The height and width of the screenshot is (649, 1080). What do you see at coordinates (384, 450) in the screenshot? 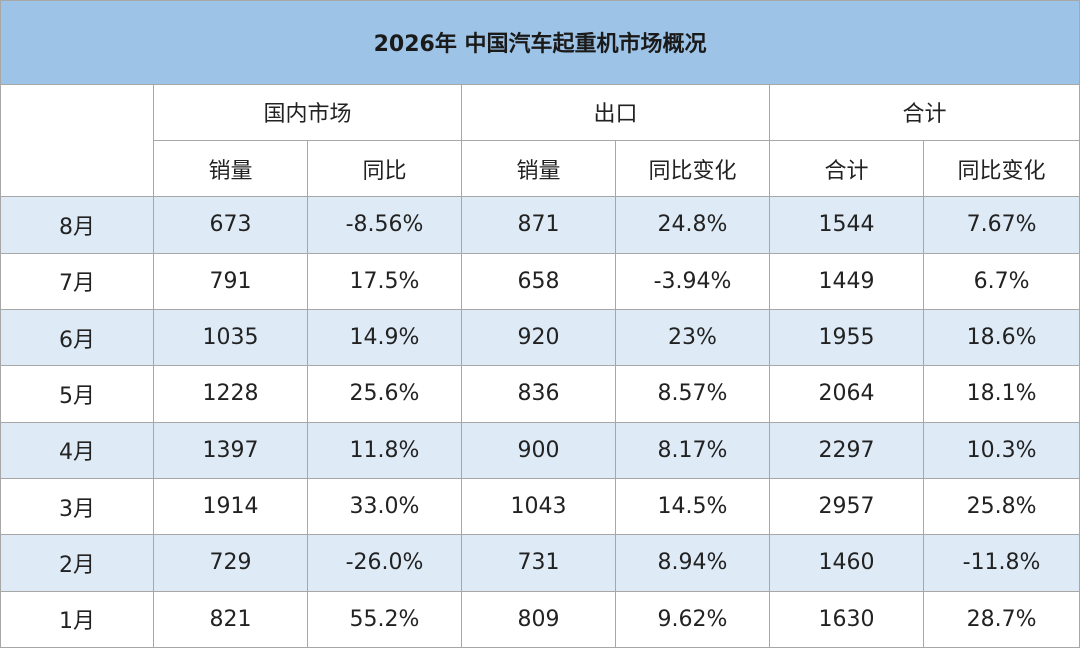
I see `table-cell: 11.8%` at bounding box center [384, 450].